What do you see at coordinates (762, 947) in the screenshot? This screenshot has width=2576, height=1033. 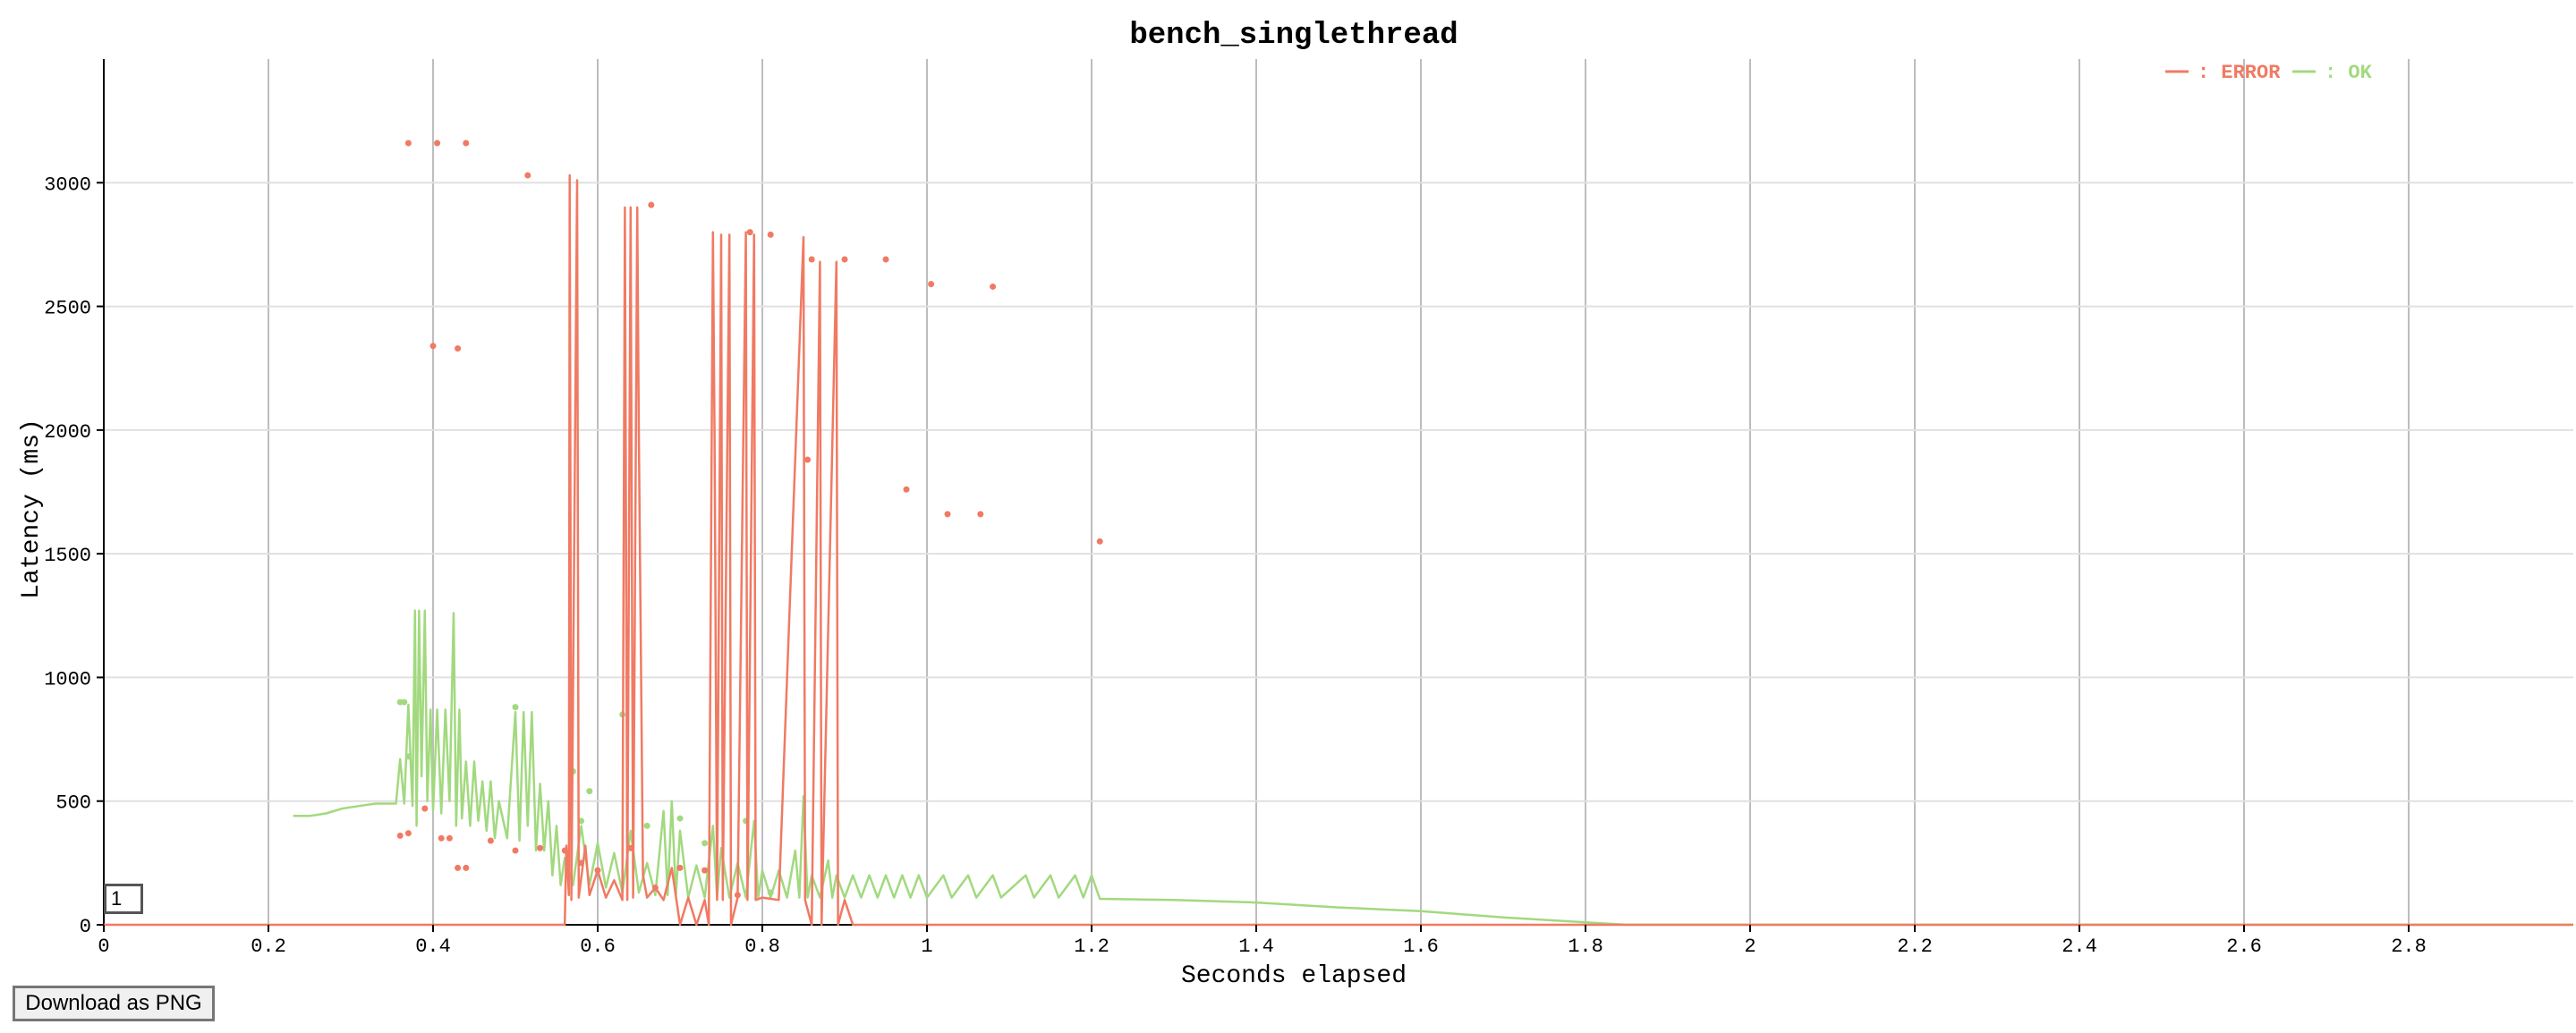 I see `x-tick-label: 0.8` at bounding box center [762, 947].